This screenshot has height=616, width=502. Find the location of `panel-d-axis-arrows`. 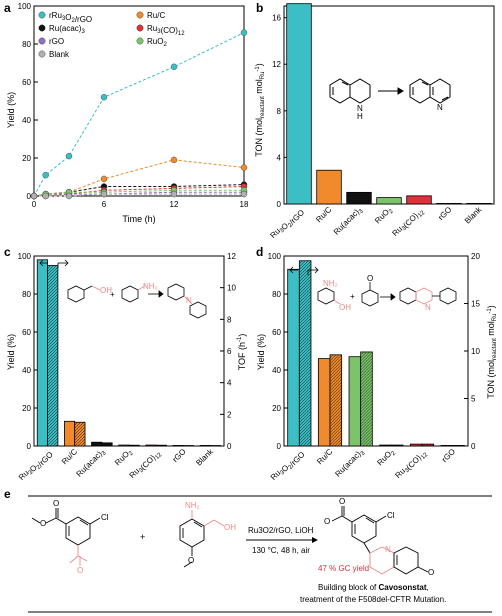

panel-d-axis-arrows is located at coordinates (304, 270).